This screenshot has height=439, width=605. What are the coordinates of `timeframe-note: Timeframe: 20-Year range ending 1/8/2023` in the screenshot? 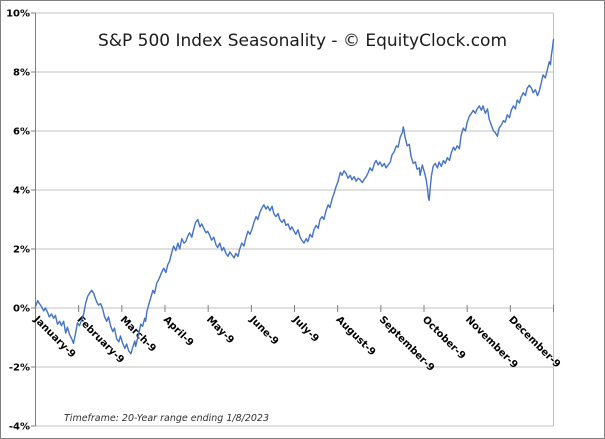 It's located at (167, 418).